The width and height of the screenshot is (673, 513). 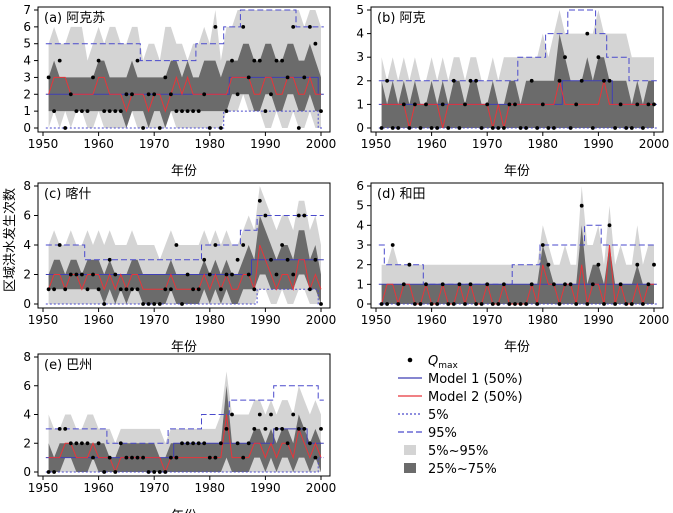 I want to click on series-model2, so click(x=185, y=444).